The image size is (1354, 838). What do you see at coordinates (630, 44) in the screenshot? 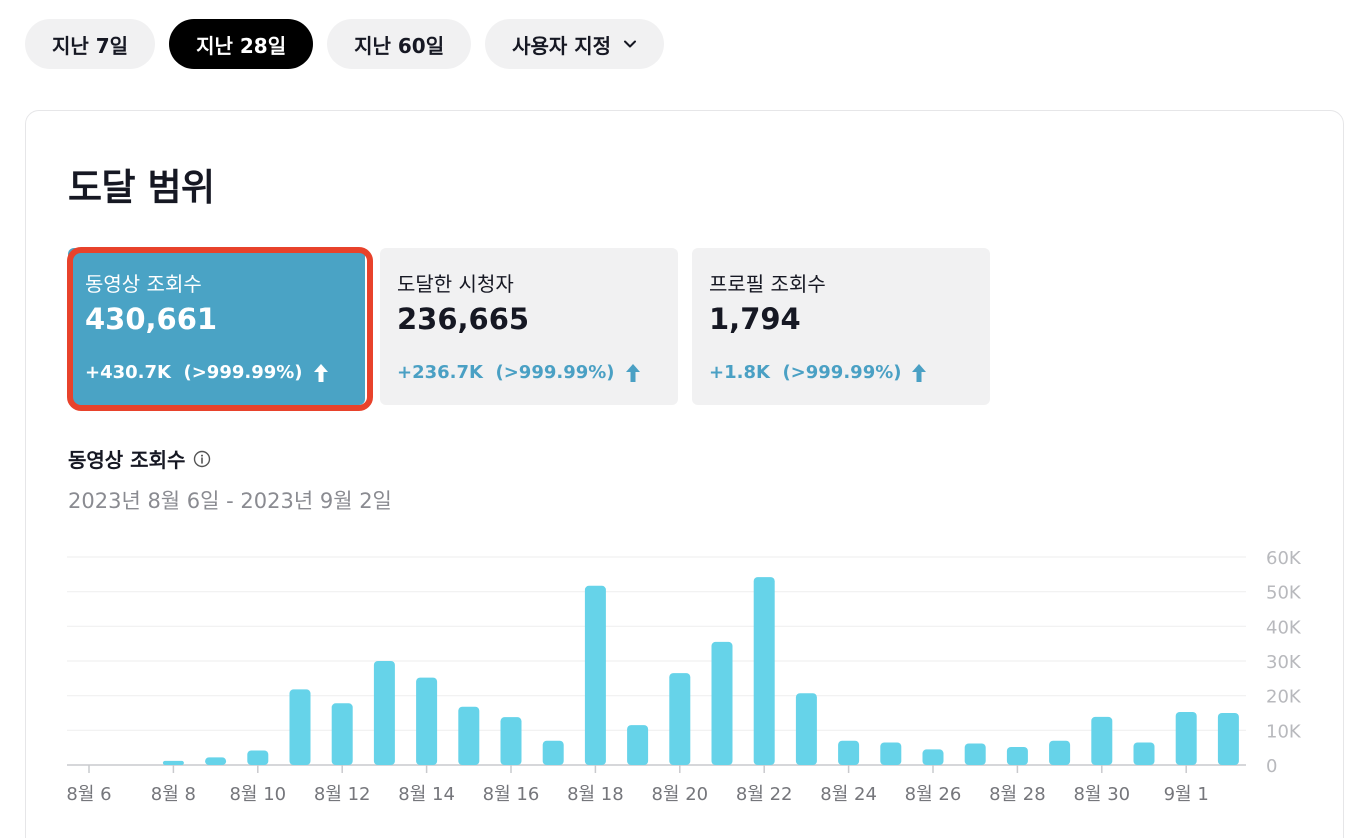
I see `chevron-down-icon` at bounding box center [630, 44].